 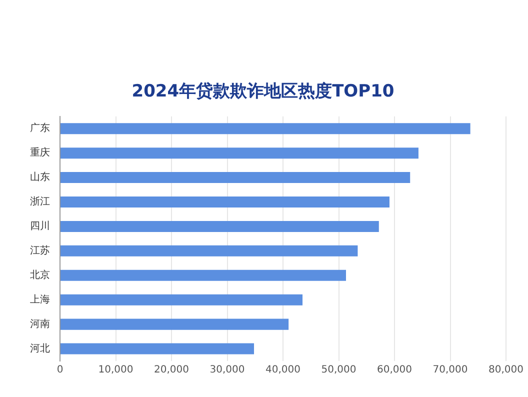 I want to click on y-tick-label: 重庆, so click(x=40, y=152).